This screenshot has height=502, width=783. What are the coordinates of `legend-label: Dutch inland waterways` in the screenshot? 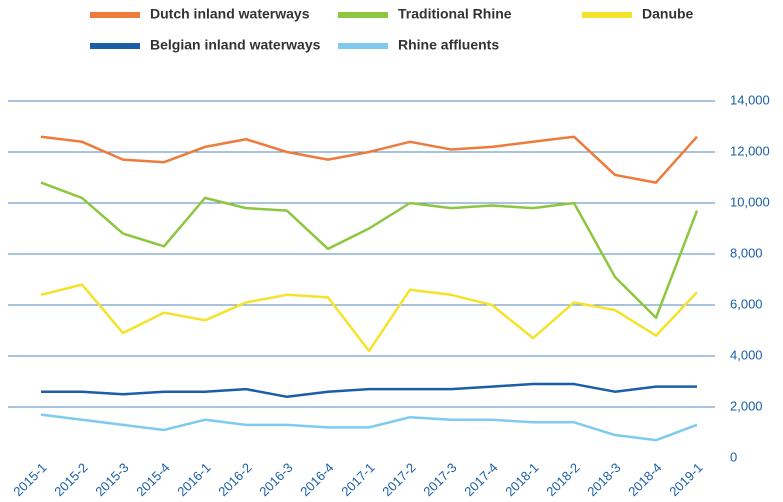 It's located at (230, 14).